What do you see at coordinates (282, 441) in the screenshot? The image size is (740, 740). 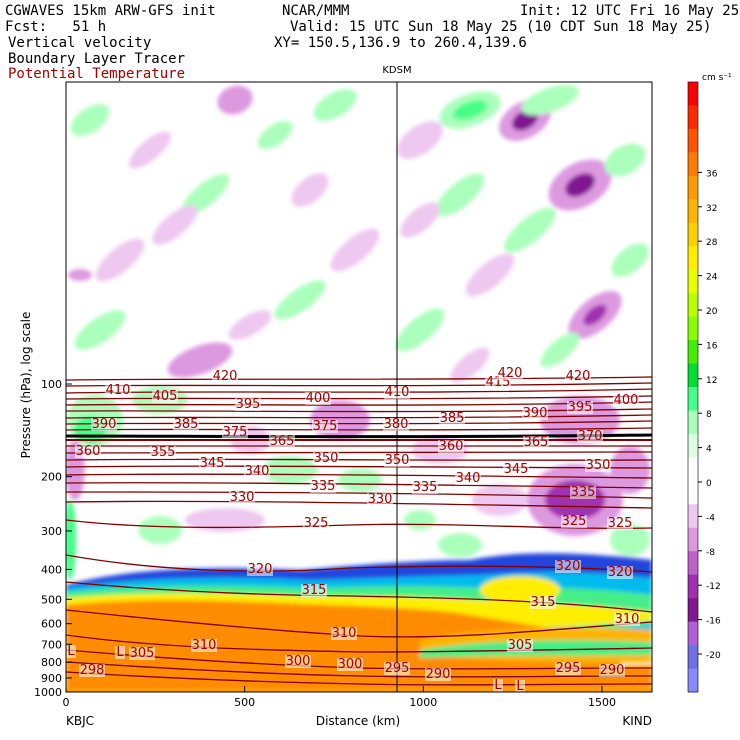 I see `theta-label: 365` at bounding box center [282, 441].